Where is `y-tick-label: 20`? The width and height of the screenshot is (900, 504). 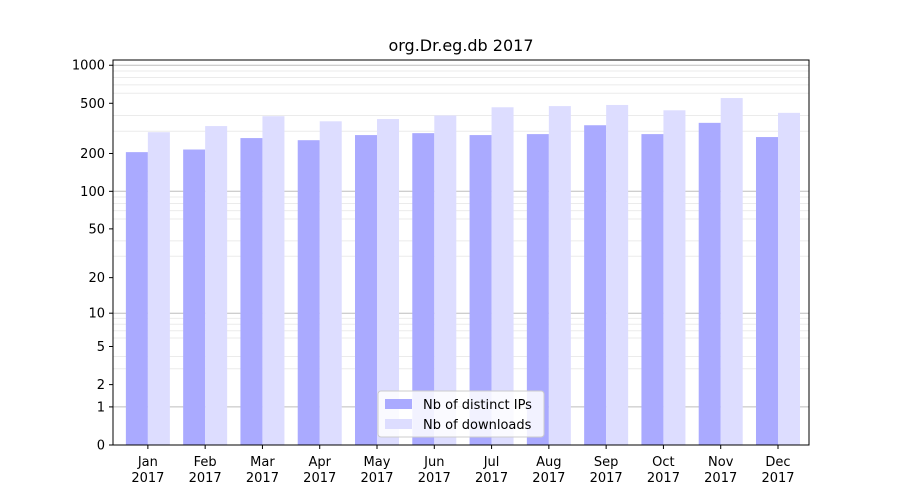
y-tick-label: 20 is located at coordinates (96, 278).